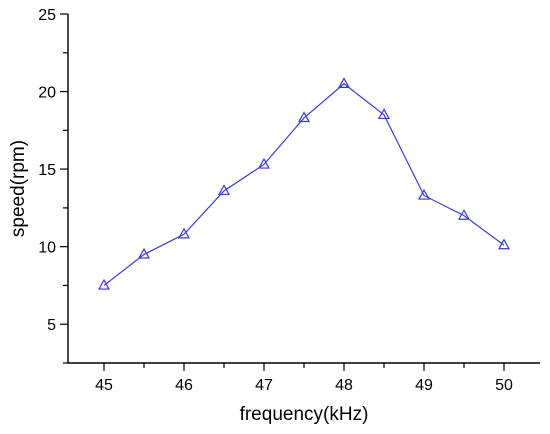 Image resolution: width=550 pixels, height=434 pixels. I want to click on y-axis-title: speed(rpm), so click(18, 188).